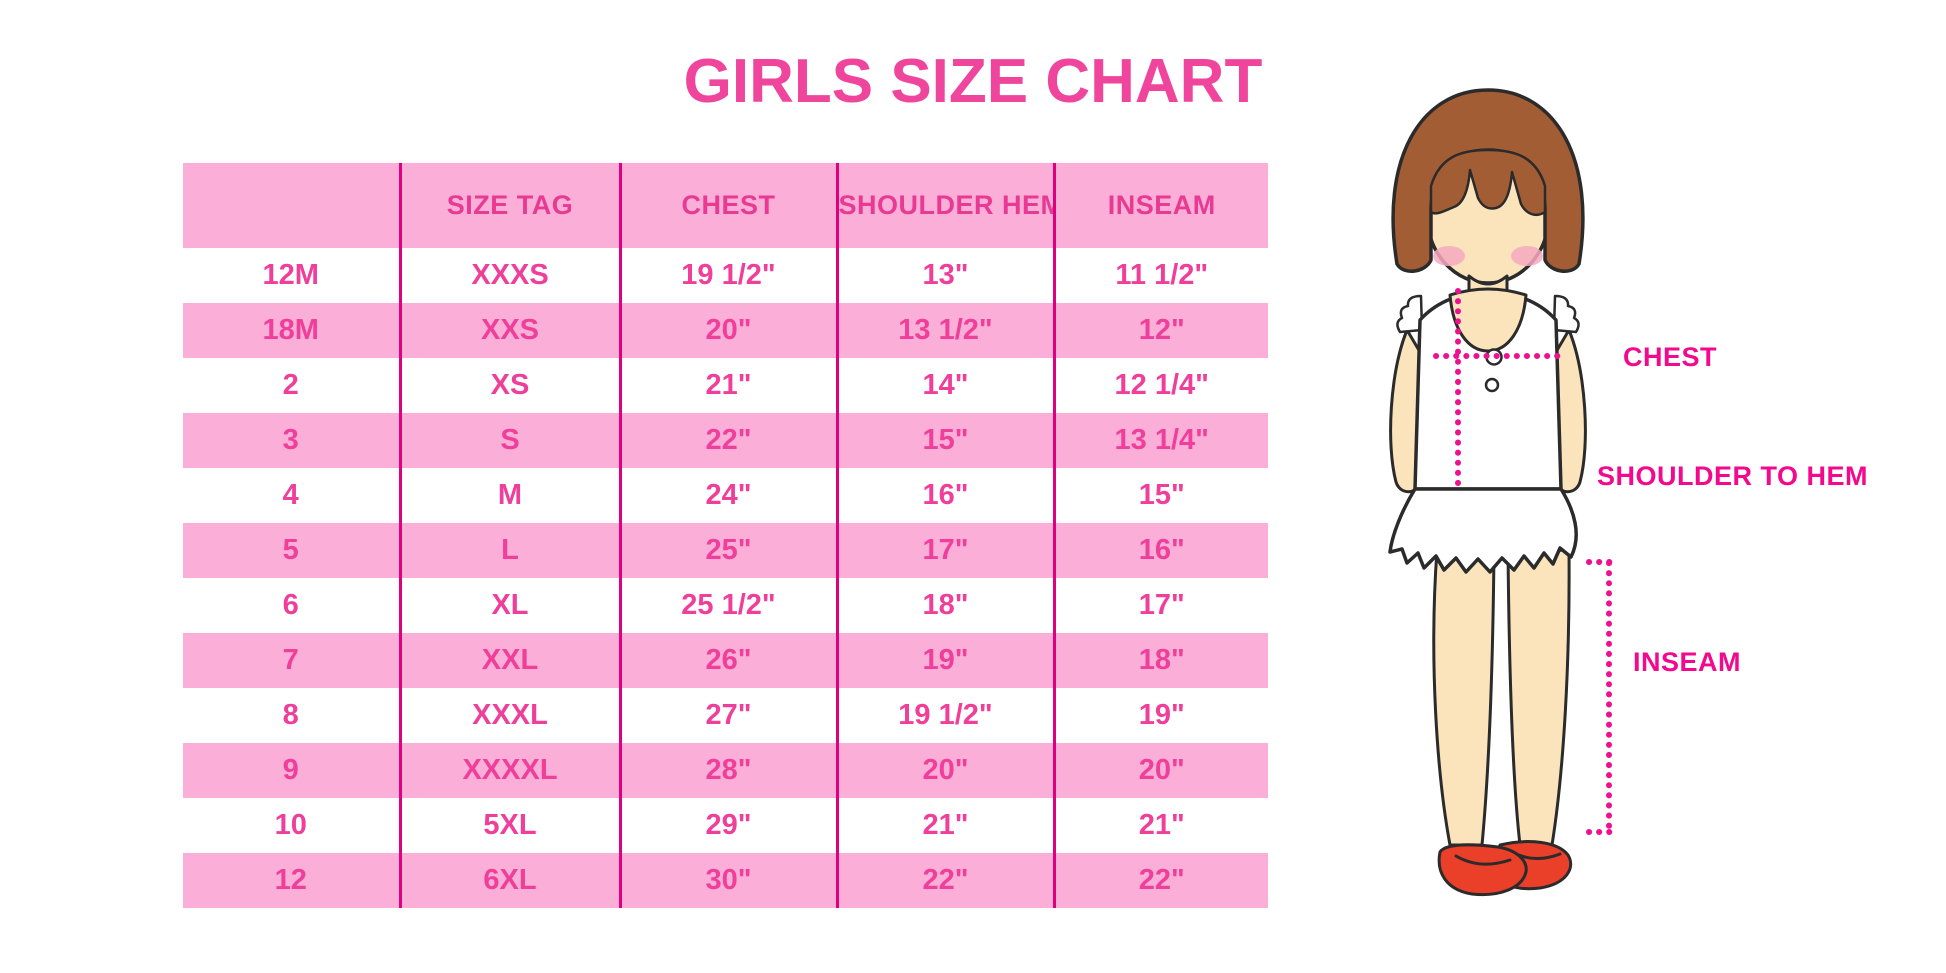  I want to click on table-cell: 12 1/4", so click(1160, 385).